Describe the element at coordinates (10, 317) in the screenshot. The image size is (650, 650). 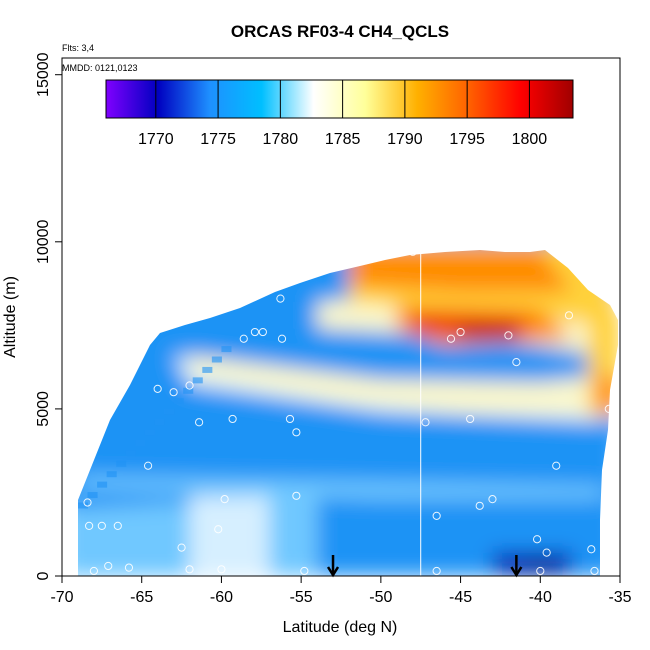
I see `y-axis-label: Altitude (m)` at that location.